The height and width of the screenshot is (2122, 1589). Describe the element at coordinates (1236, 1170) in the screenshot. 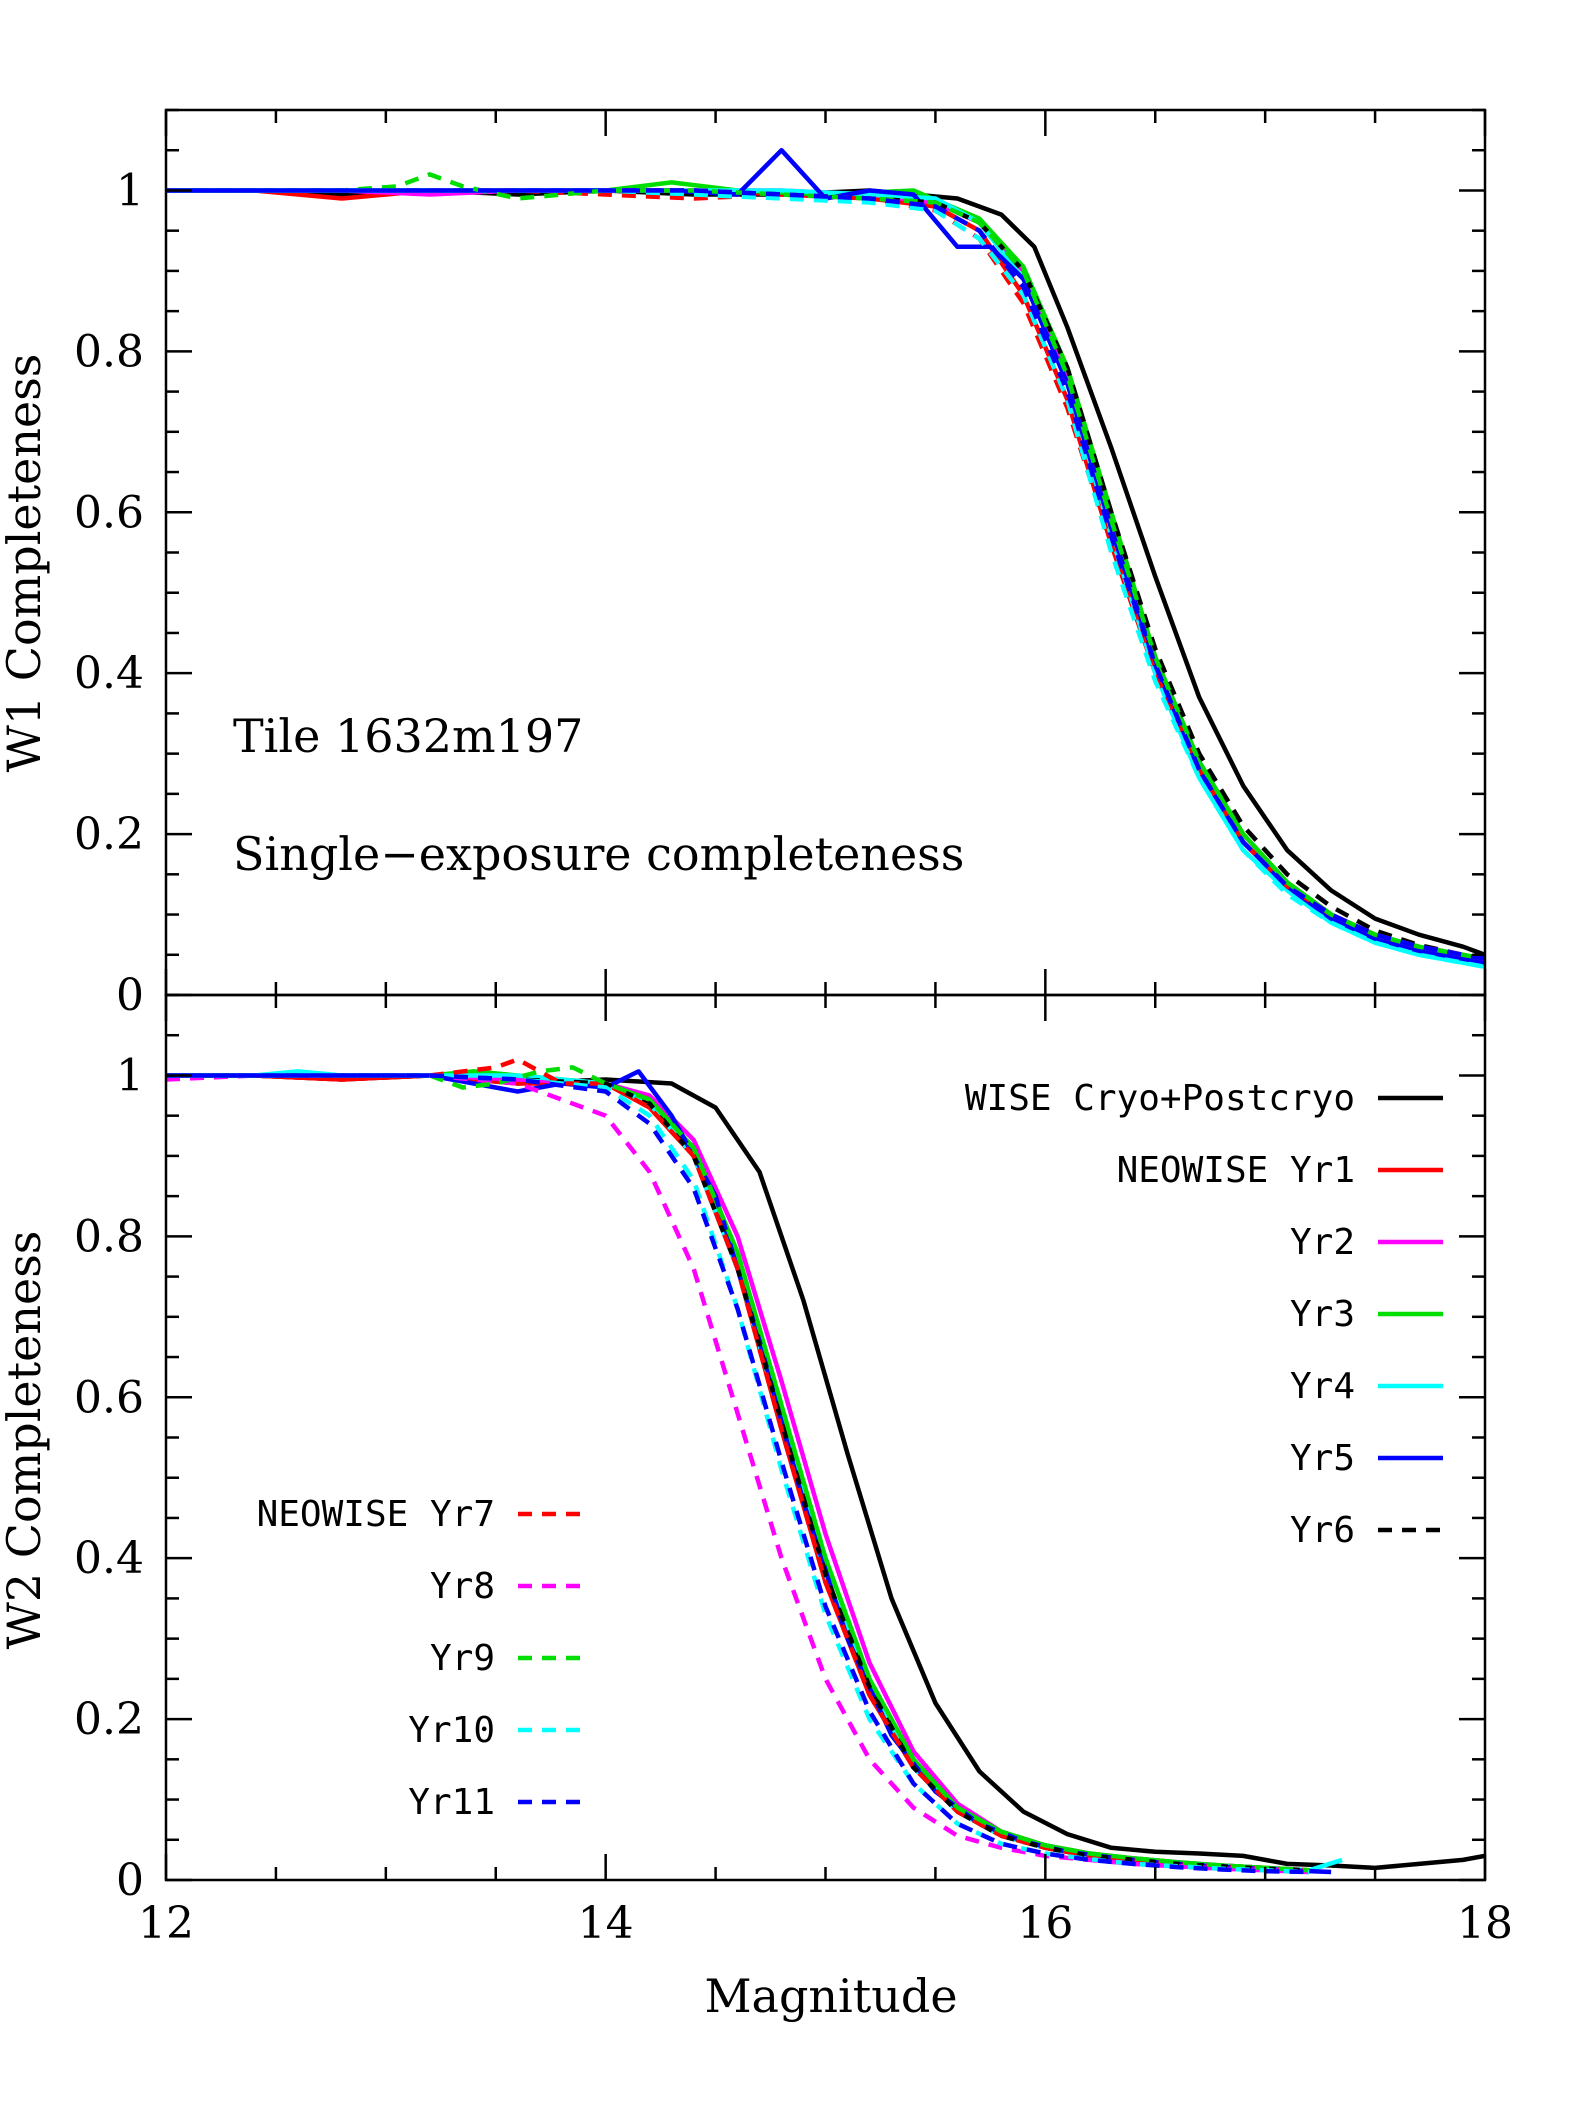

I see `legend-label: NEOWISE Yr1` at that location.